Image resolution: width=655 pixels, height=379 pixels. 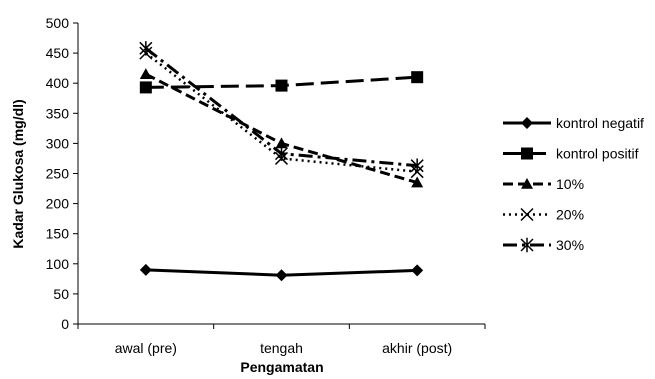 What do you see at coordinates (417, 348) in the screenshot?
I see `x-tick-label: akhir (post)` at bounding box center [417, 348].